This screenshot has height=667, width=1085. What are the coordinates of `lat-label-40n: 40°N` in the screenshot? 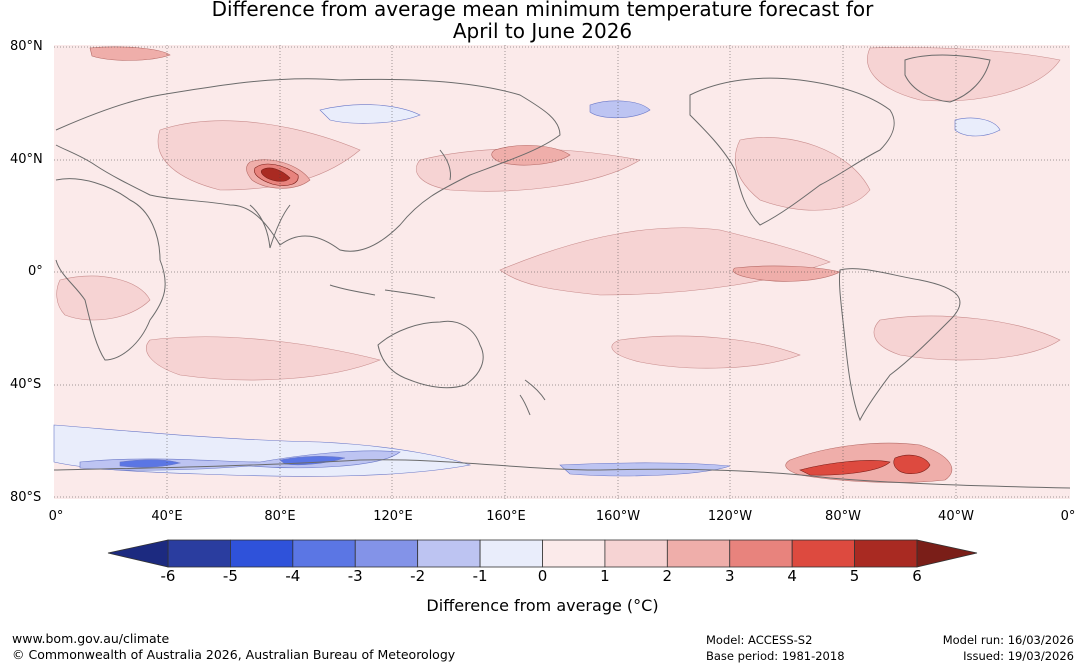 It's located at (26, 159).